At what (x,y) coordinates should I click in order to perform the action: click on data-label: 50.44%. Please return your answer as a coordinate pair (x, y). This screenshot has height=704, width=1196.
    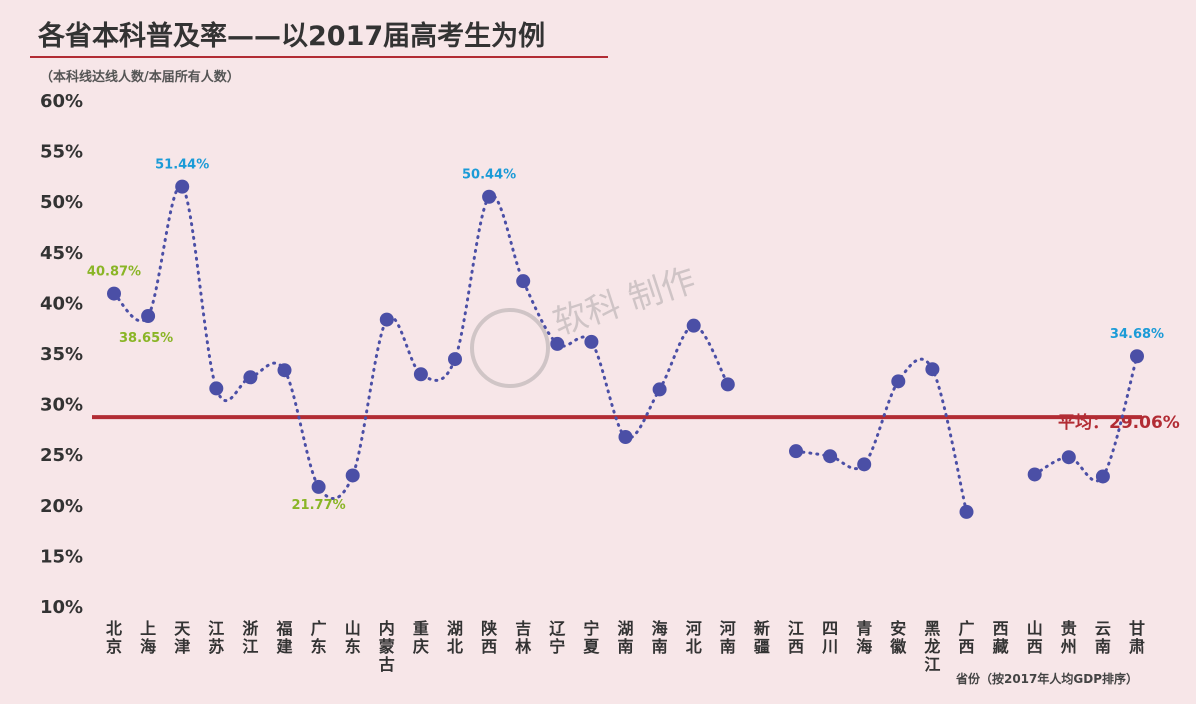
    Looking at the image, I should click on (489, 175).